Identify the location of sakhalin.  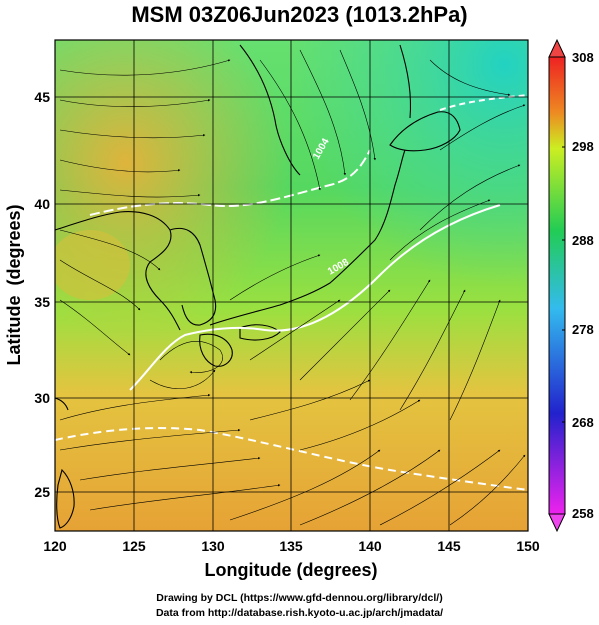
(405, 81).